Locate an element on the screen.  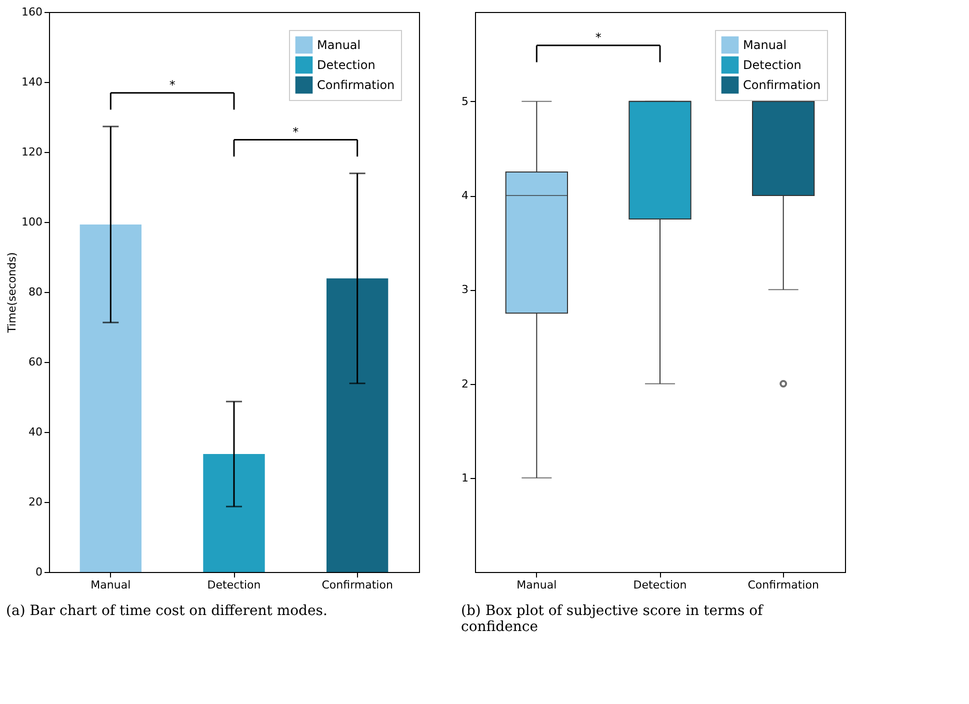
text: (b) Box plot of subjective score in terms of confidence is located at coordinates (613, 619).